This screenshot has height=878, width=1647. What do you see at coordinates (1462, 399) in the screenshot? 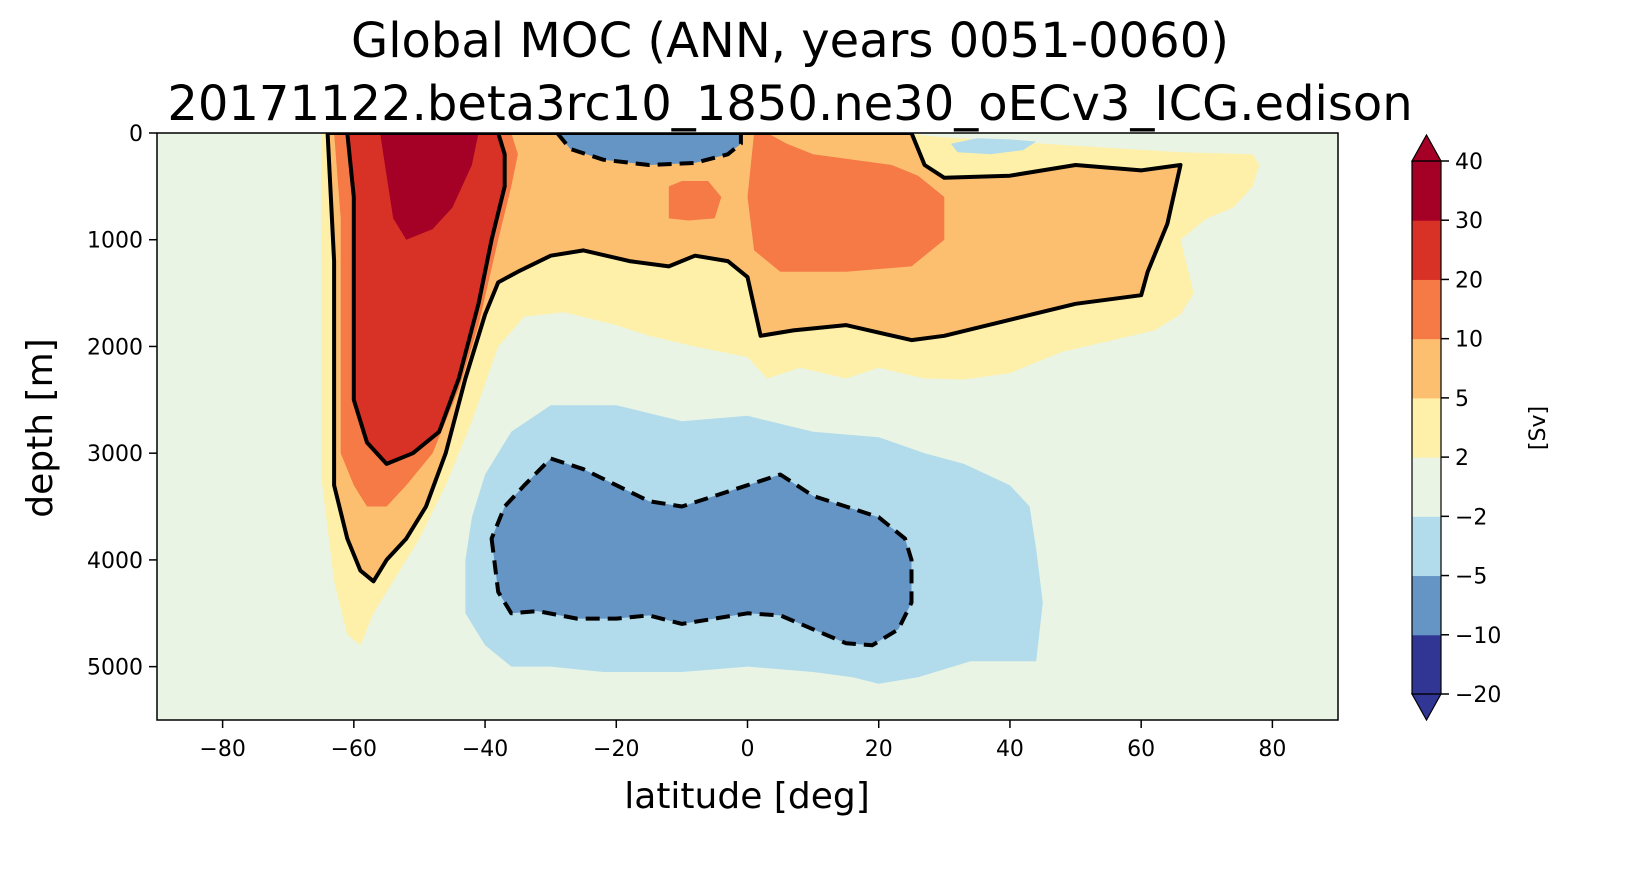
I see `colorbar-tick-label: 5` at bounding box center [1462, 399].